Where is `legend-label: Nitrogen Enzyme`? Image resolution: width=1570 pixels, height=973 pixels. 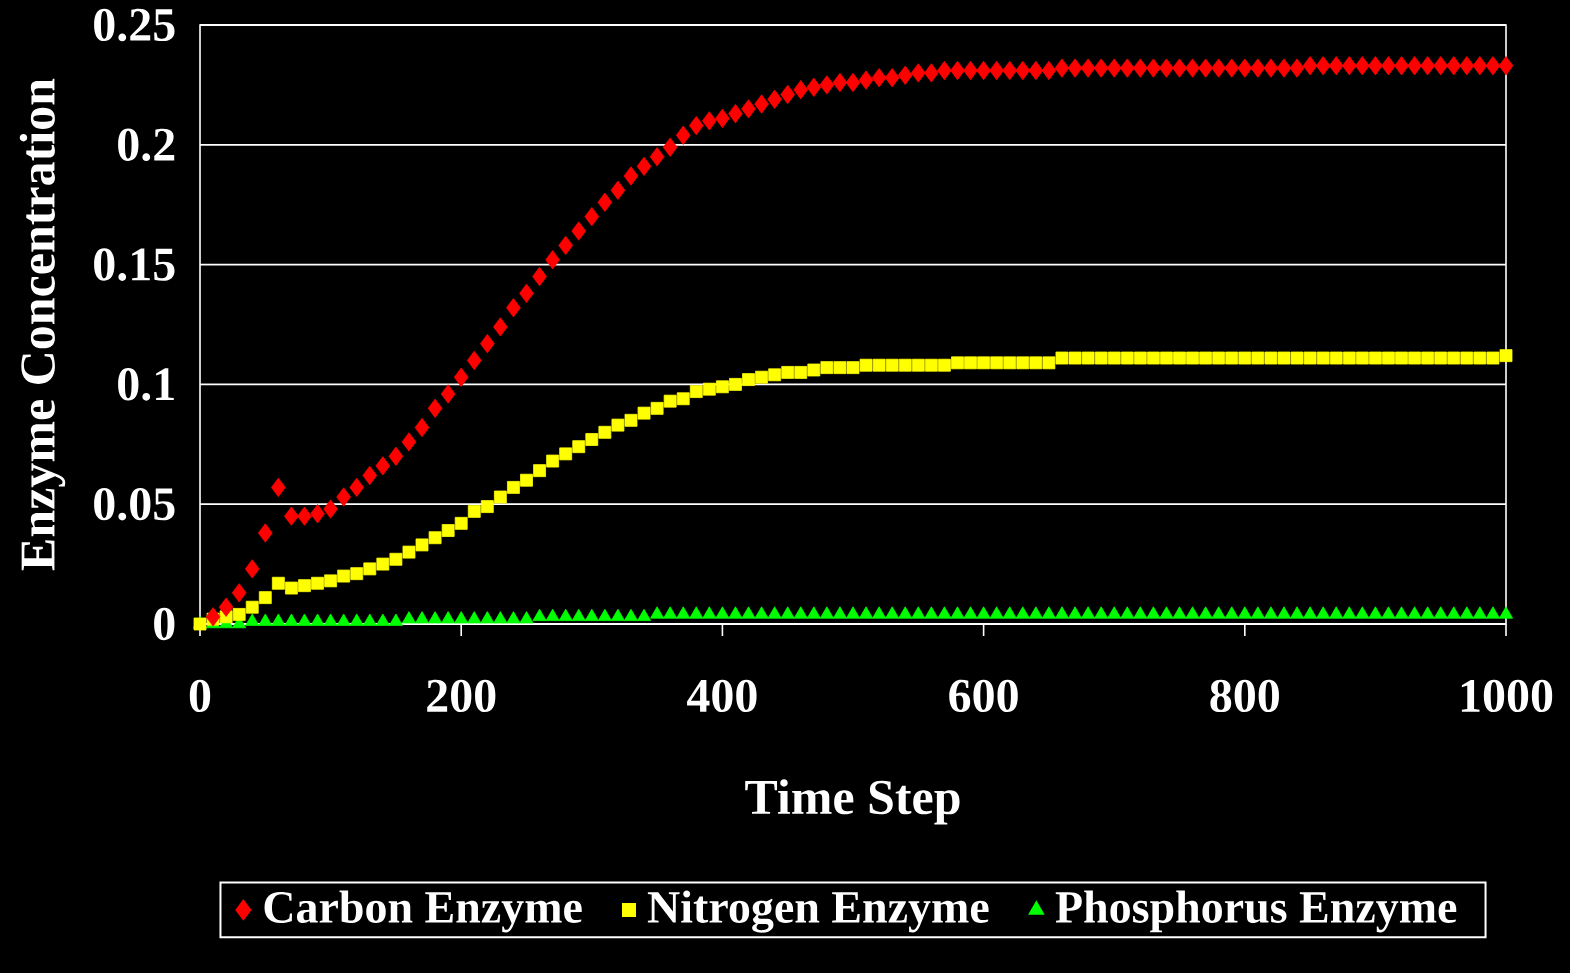
legend-label: Nitrogen Enzyme is located at coordinates (818, 911).